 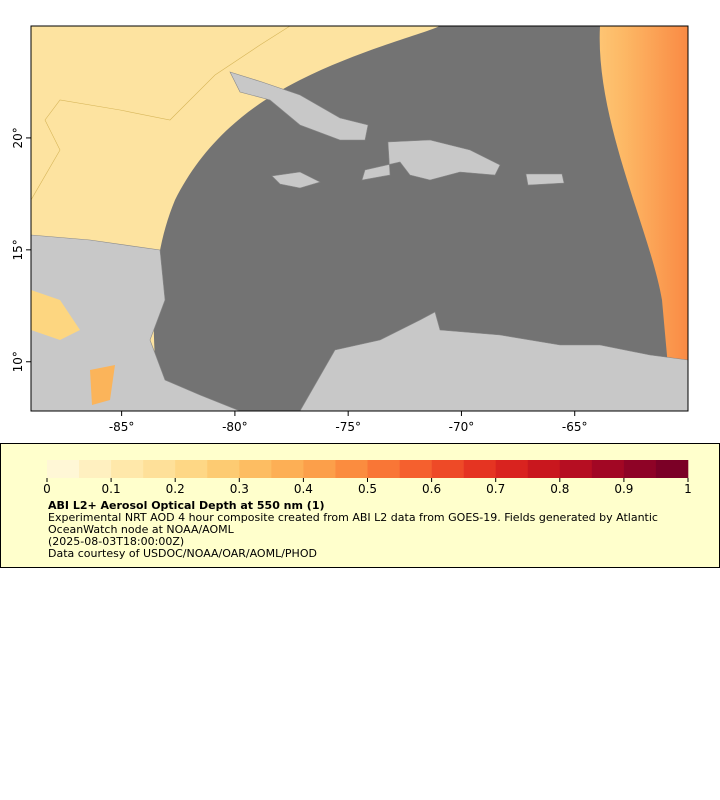 What do you see at coordinates (122, 427) in the screenshot?
I see `x-tick-label: -85°` at bounding box center [122, 427].